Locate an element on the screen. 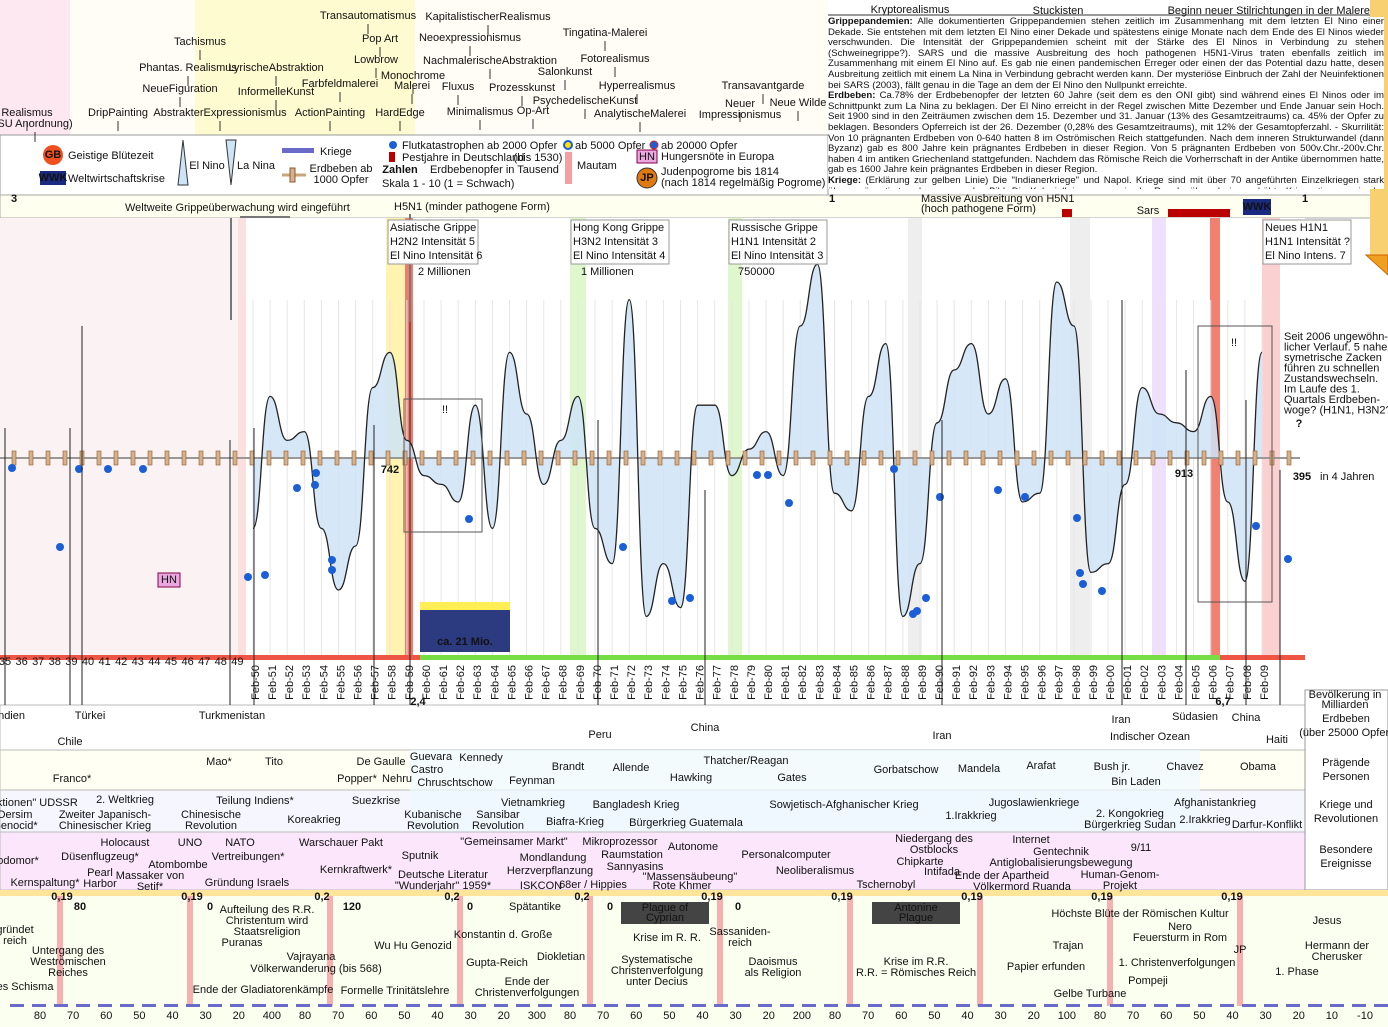 The height and width of the screenshot is (1027, 1388). erdbeben-icon-box is located at coordinates (292, 175).